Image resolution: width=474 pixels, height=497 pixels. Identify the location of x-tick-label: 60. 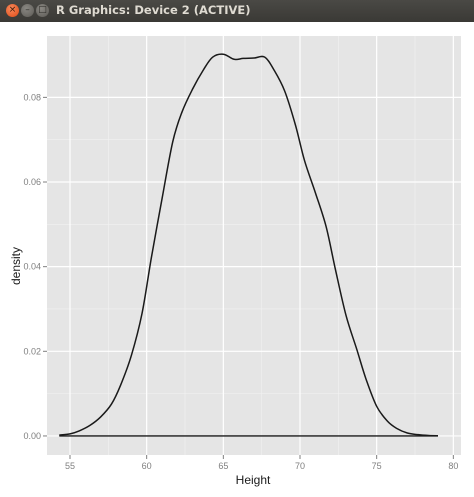
(147, 466).